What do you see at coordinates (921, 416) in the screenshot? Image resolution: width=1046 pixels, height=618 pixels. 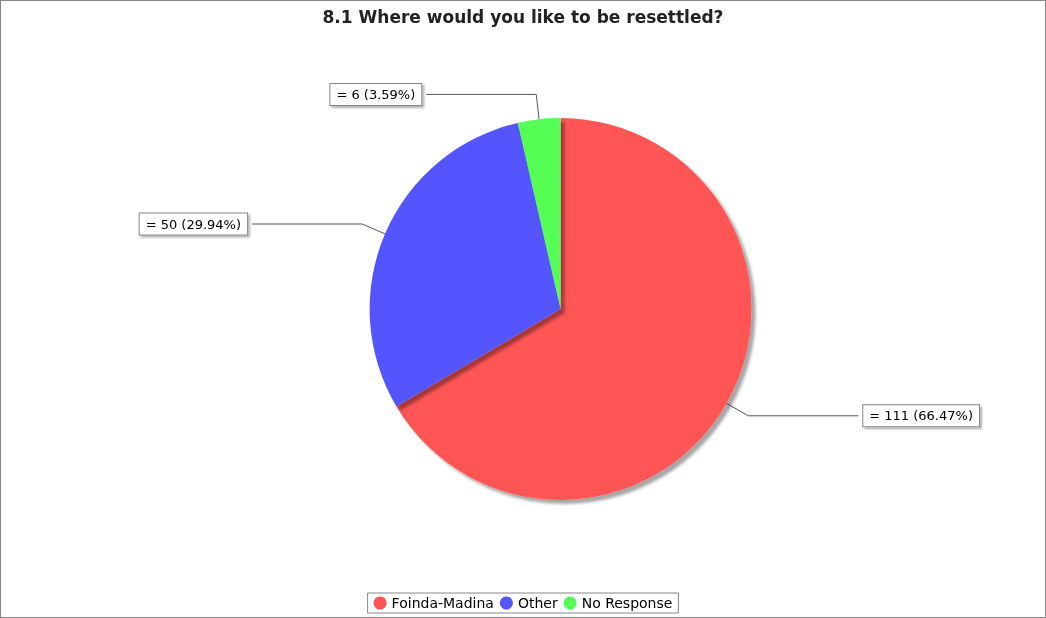 I see `data-label: = 111 (66.47%)` at bounding box center [921, 416].